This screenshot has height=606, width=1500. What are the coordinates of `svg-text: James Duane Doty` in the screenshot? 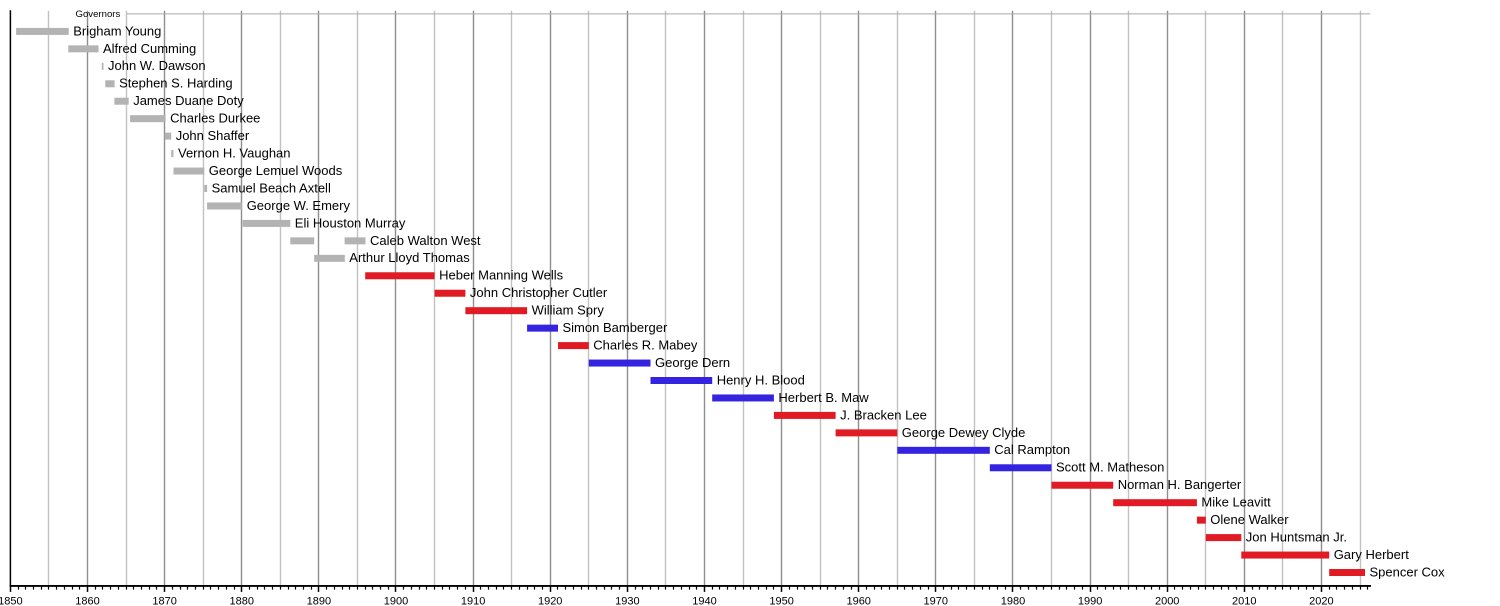 It's located at (188, 100).